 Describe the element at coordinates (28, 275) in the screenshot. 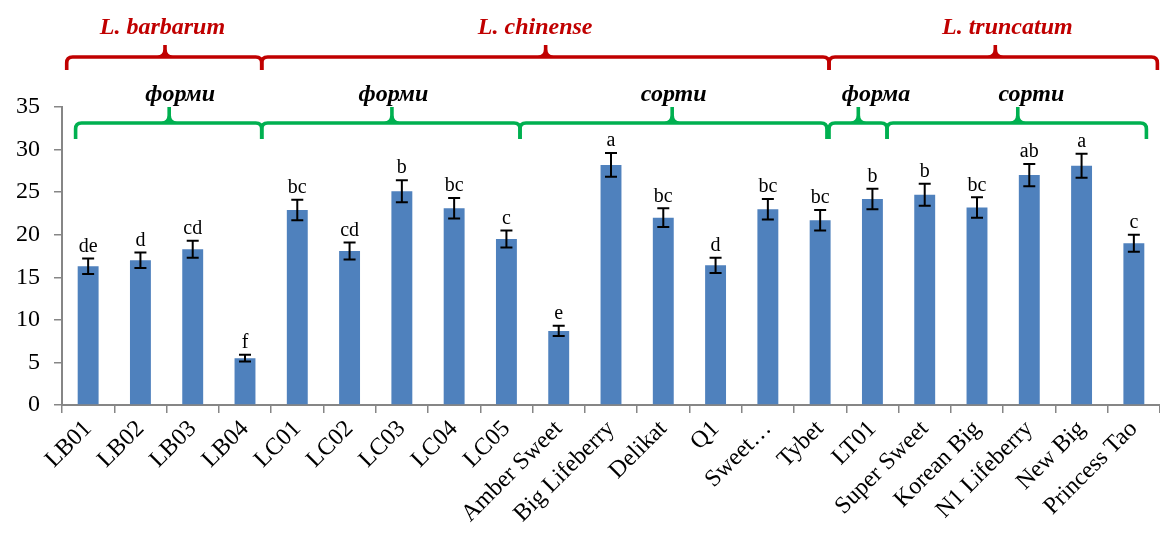

I see `y-tick-label: 15` at that location.